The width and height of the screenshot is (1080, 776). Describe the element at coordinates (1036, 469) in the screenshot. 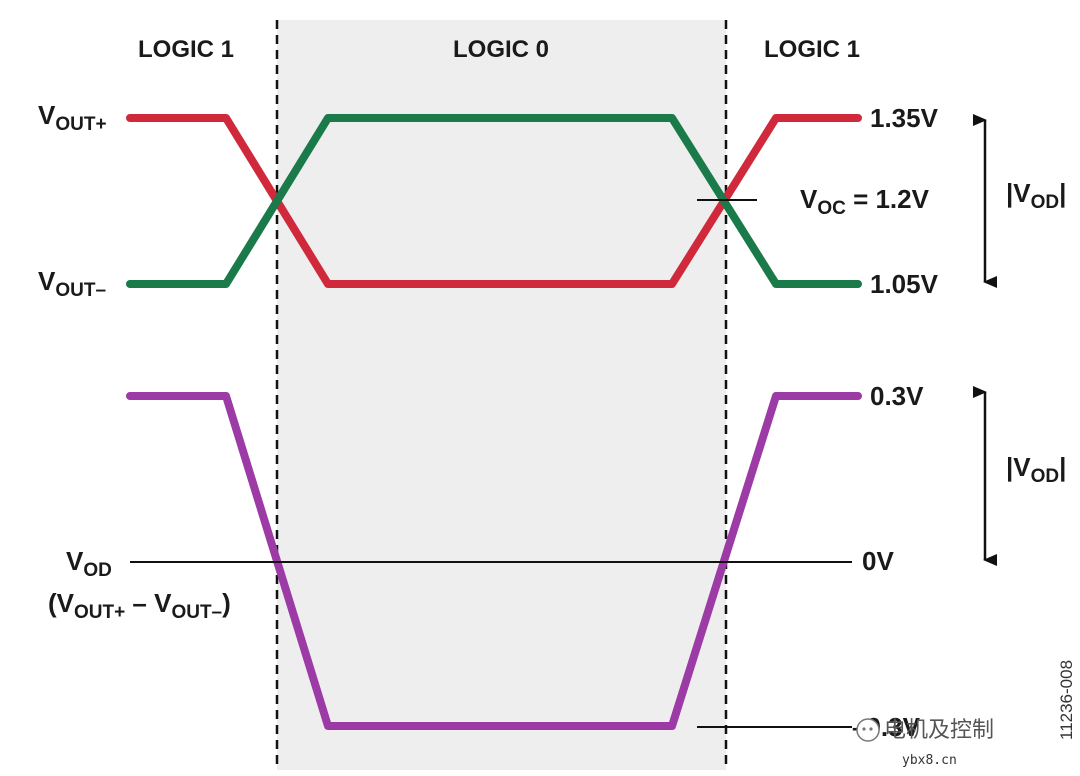

I see `bottom-swing-label: |VOD|` at that location.